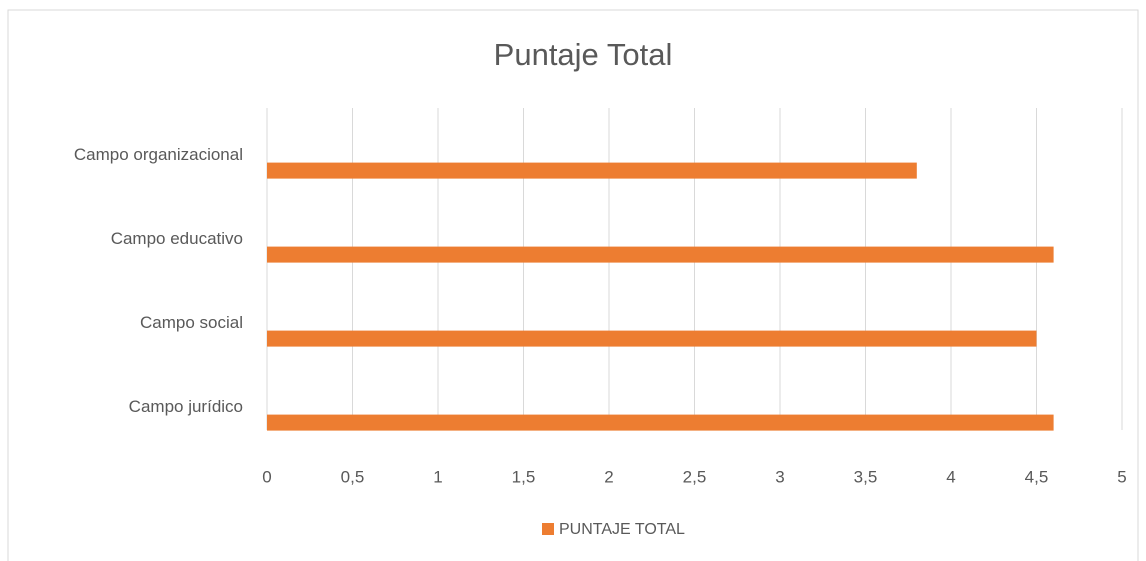 The image size is (1146, 561). Describe the element at coordinates (866, 476) in the screenshot. I see `x-tick-label: 3,5` at that location.